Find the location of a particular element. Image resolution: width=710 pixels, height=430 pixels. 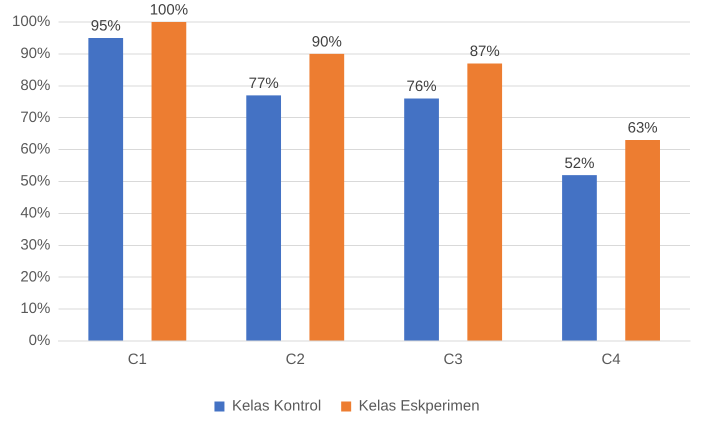

x-tick-label: C3 is located at coordinates (453, 359).